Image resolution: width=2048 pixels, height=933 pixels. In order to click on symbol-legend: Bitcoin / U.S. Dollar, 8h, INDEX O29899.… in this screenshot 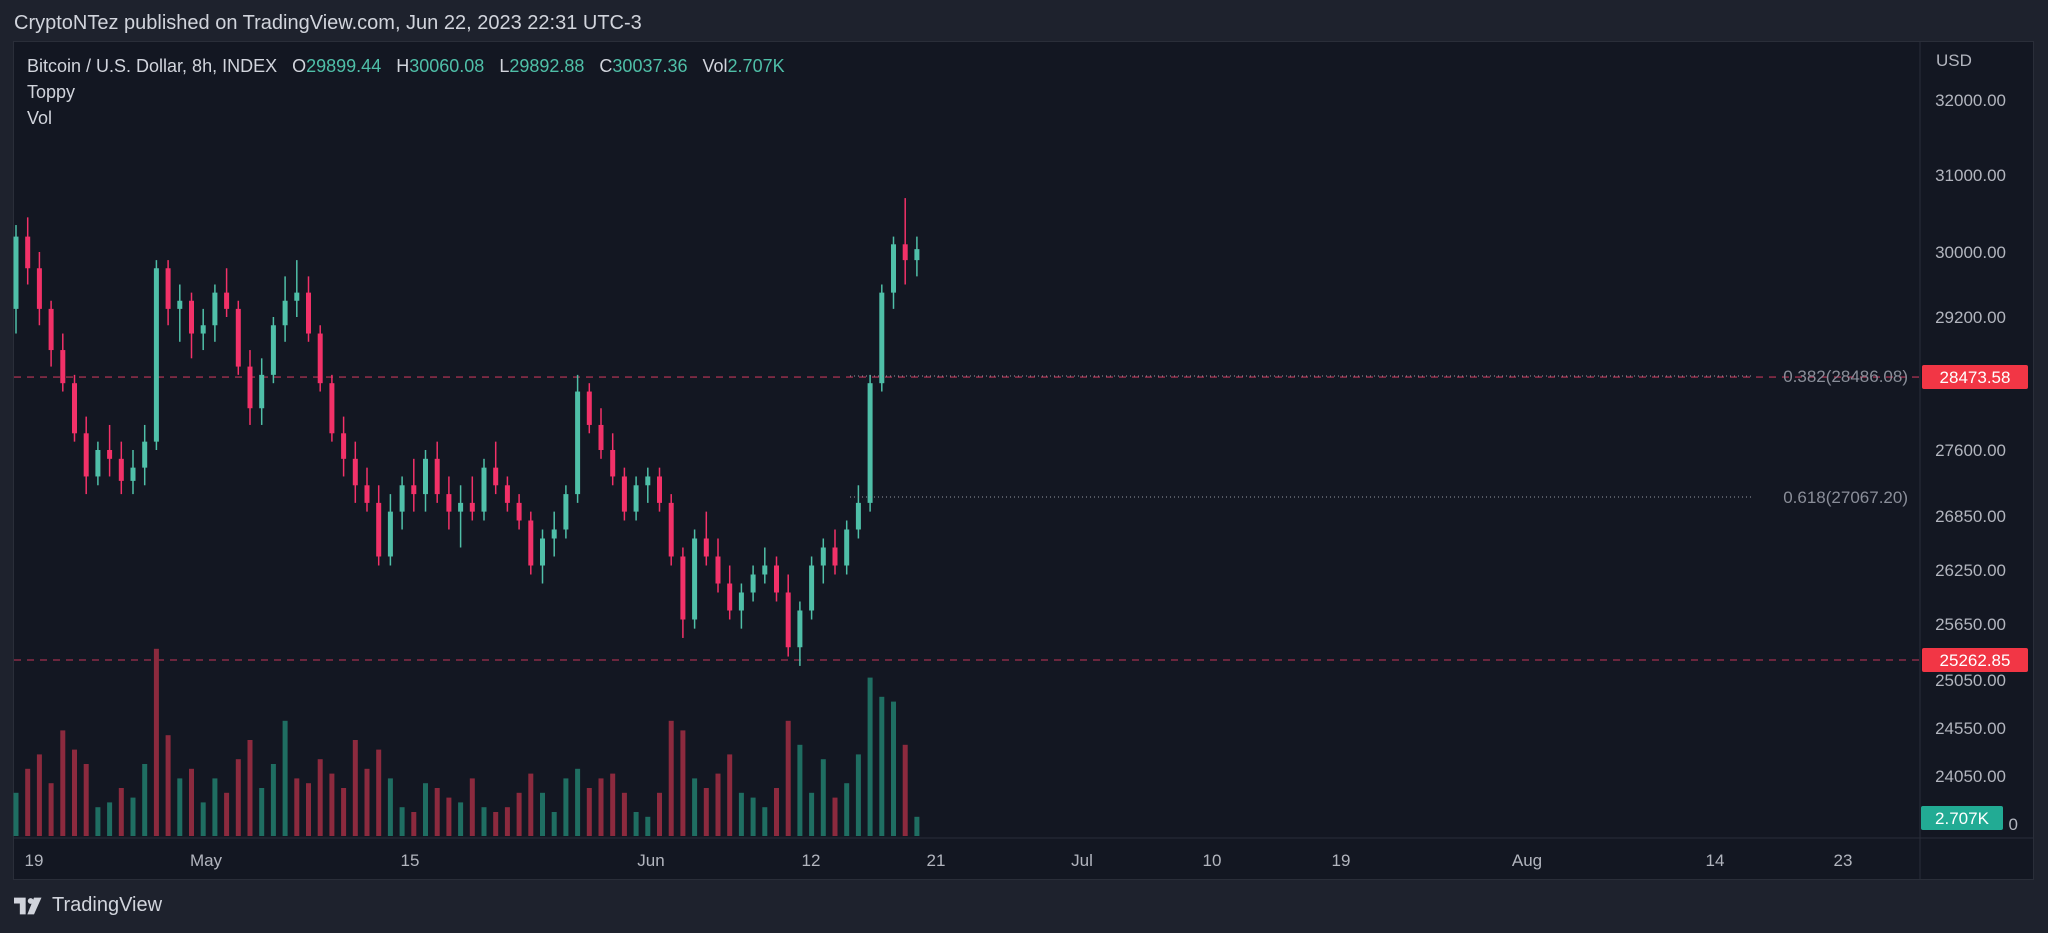, I will do `click(406, 92)`.